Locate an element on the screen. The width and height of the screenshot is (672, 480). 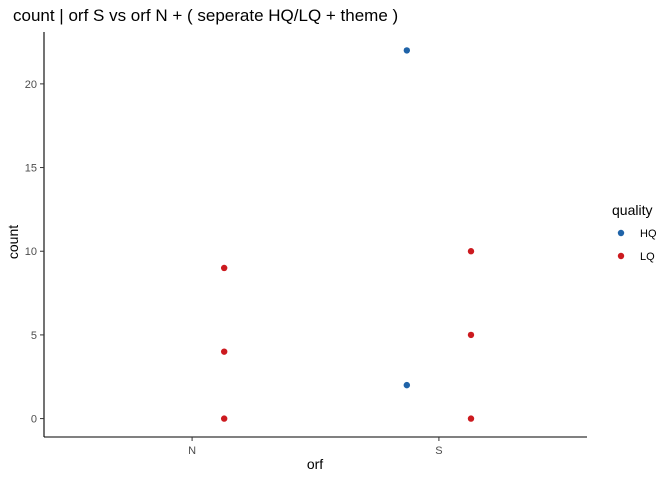
y-tick-label: 10 is located at coordinates (31, 252).